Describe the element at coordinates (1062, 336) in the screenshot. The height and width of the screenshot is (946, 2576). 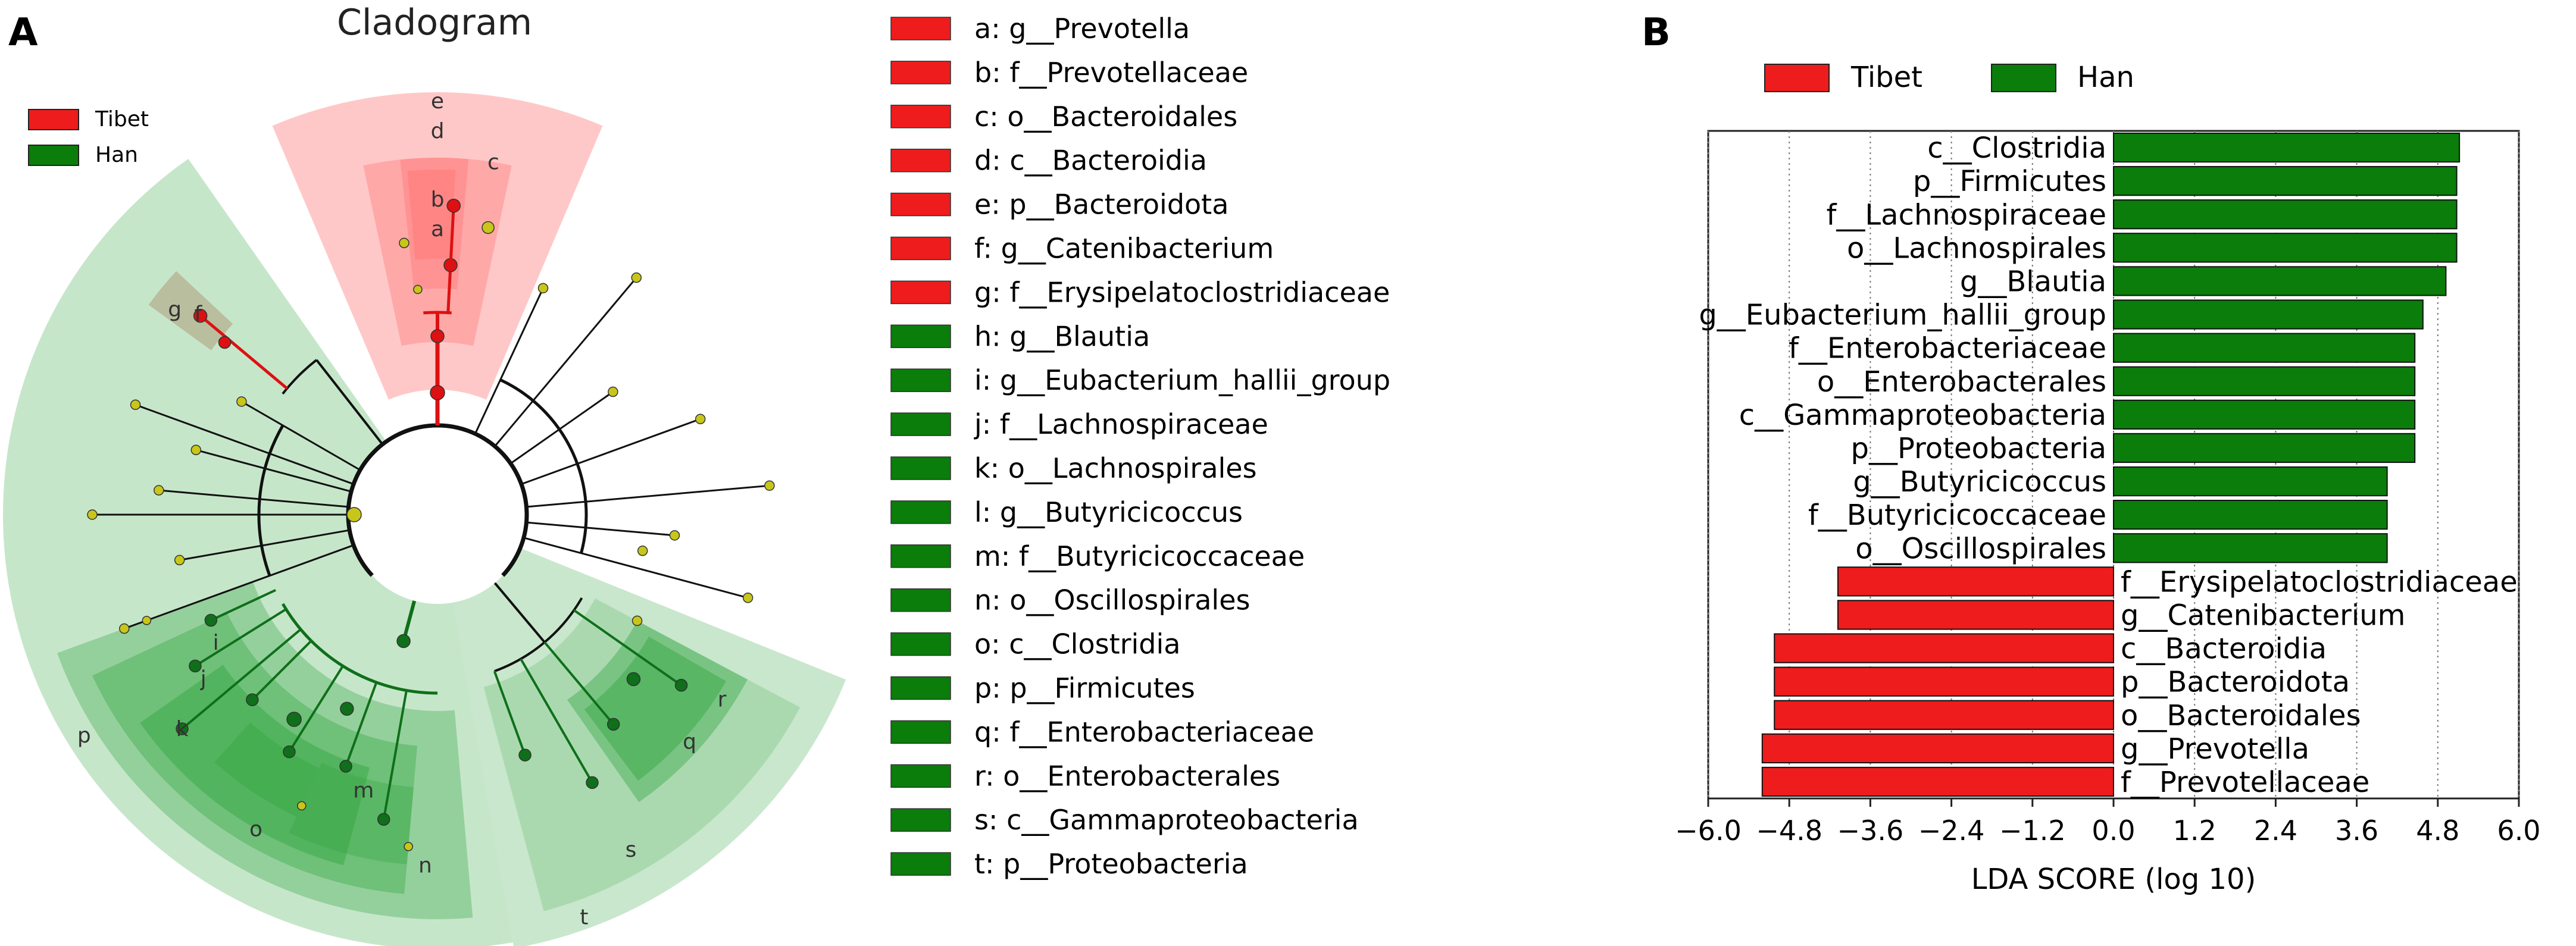
I see `key-item-label: h: g__Blautia` at that location.